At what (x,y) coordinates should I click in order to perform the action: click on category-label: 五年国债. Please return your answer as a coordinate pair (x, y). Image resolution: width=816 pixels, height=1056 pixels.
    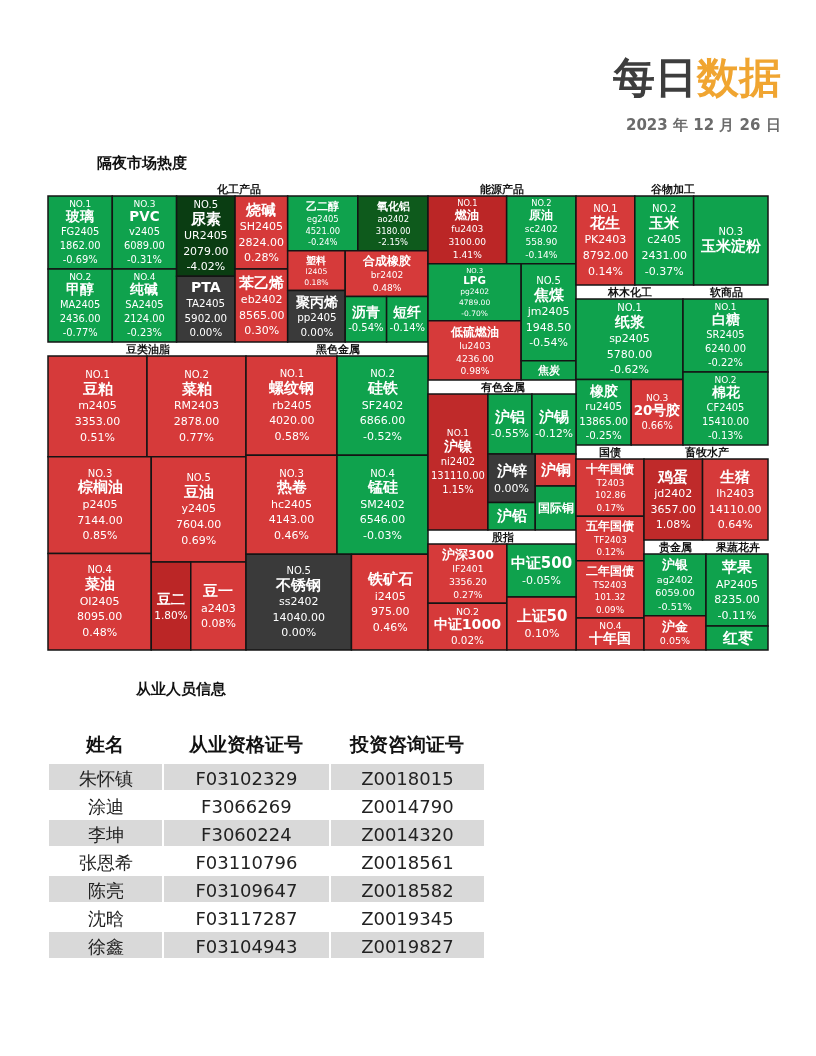
    Looking at the image, I should click on (610, 526).